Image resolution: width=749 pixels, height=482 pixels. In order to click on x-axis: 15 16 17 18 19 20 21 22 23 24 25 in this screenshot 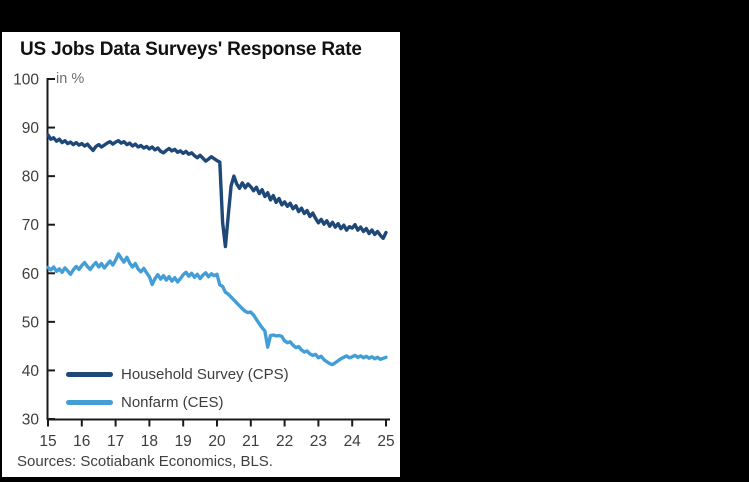, I will do `click(217, 434)`.